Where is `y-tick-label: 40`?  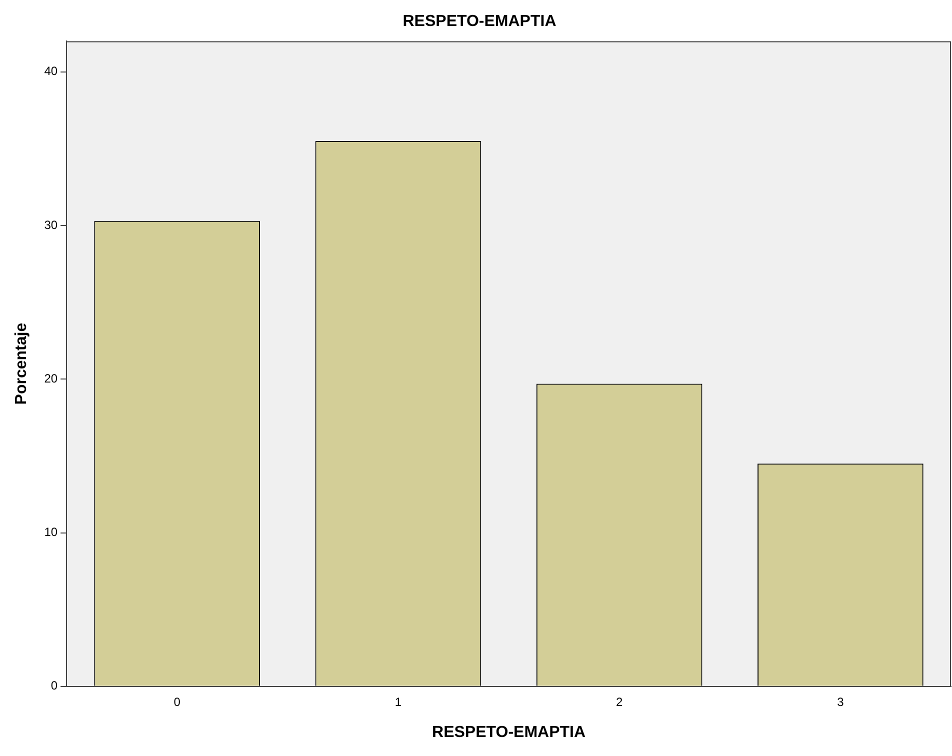 y-tick-label: 40 is located at coordinates (51, 71).